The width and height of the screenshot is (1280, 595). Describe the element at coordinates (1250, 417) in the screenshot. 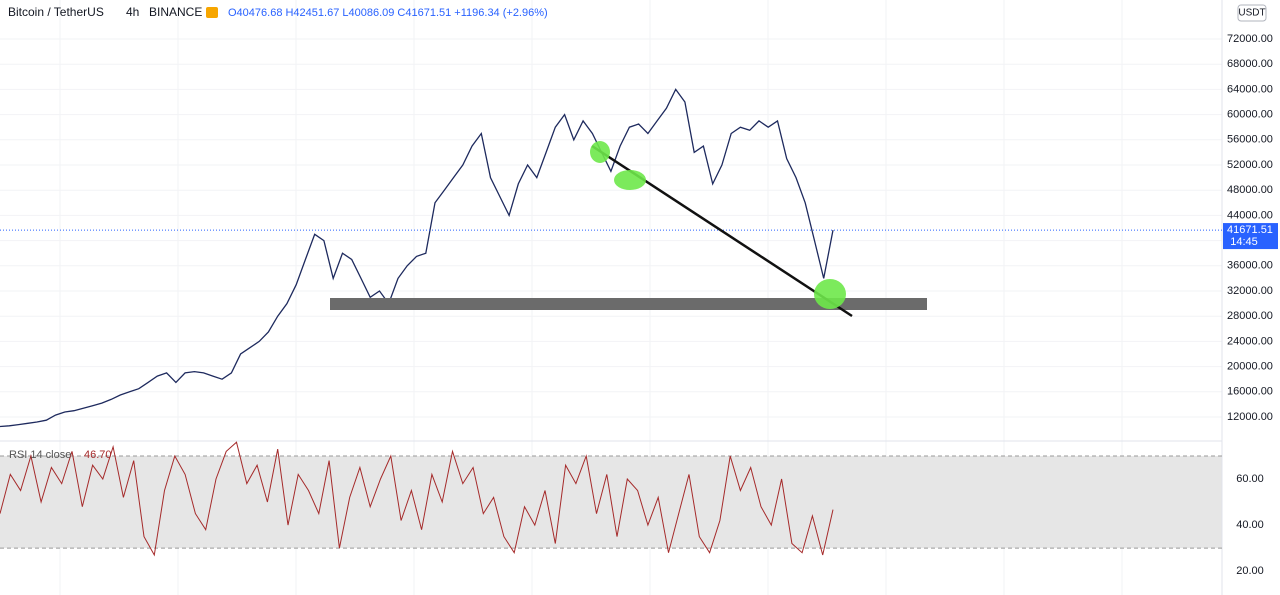

I see `y-tick-label: 12000.00` at that location.